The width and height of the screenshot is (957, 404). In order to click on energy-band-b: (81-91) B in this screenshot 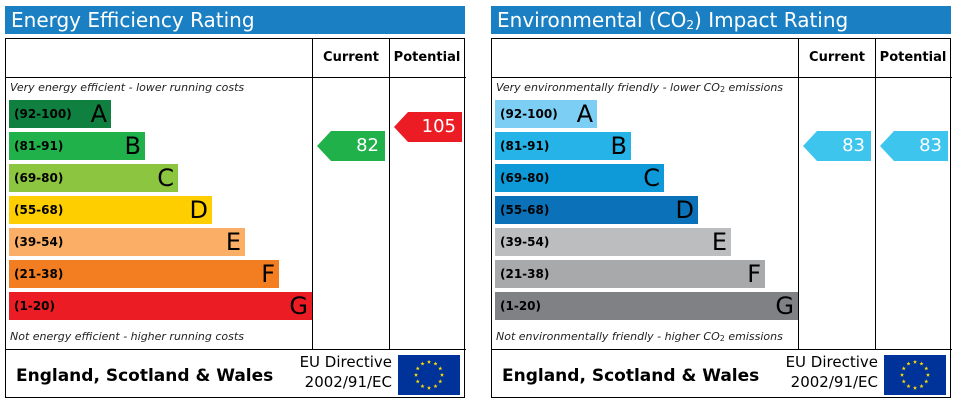, I will do `click(77, 146)`.